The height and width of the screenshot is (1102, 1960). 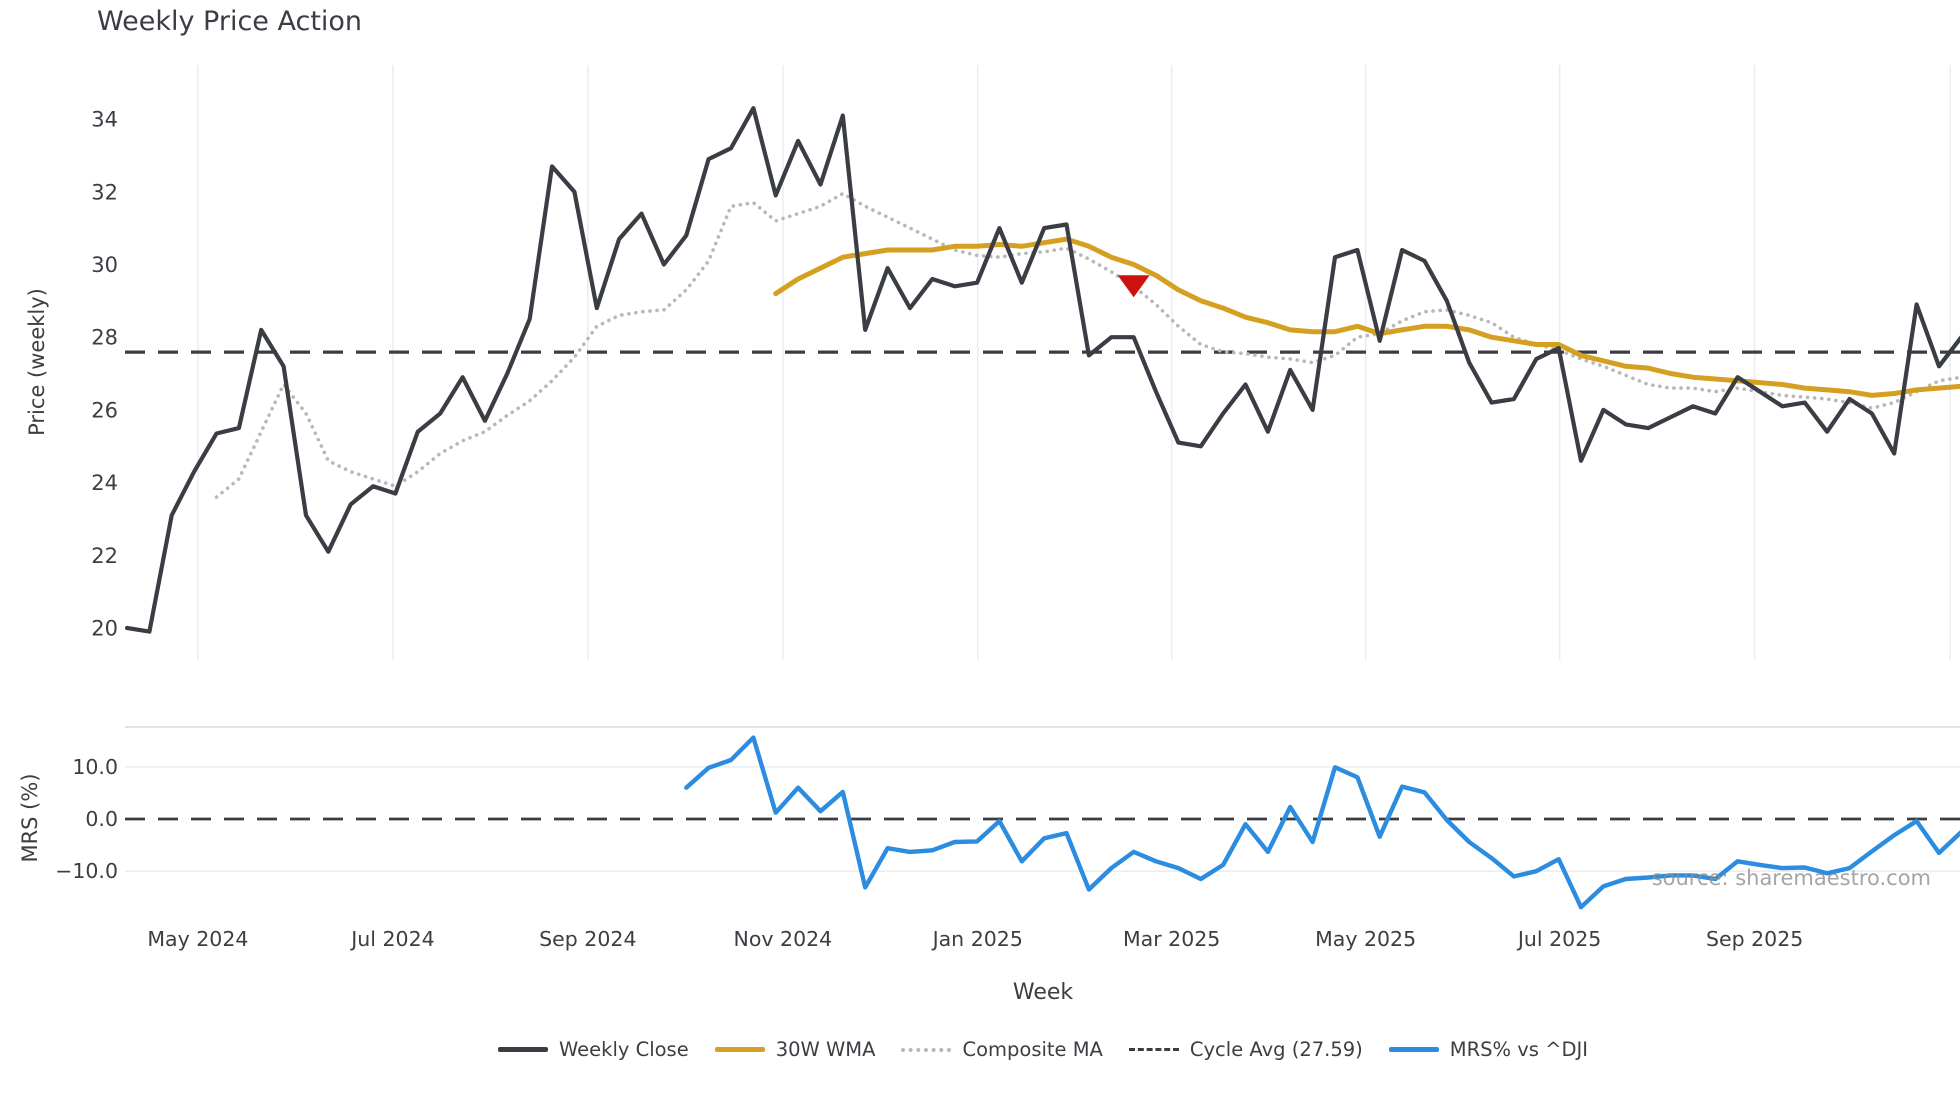 I want to click on price-tick-label: 24, so click(x=104, y=483).